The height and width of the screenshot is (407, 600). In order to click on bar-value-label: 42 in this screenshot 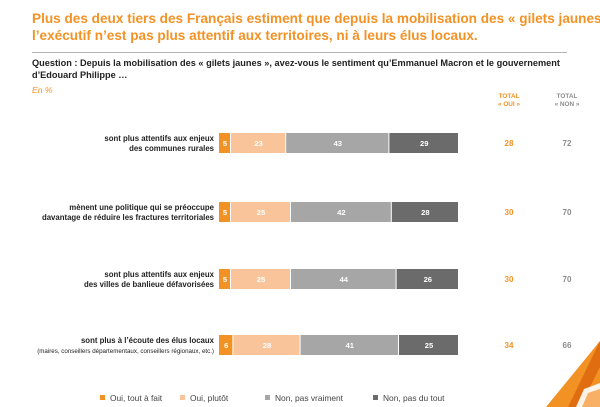, I will do `click(341, 212)`.